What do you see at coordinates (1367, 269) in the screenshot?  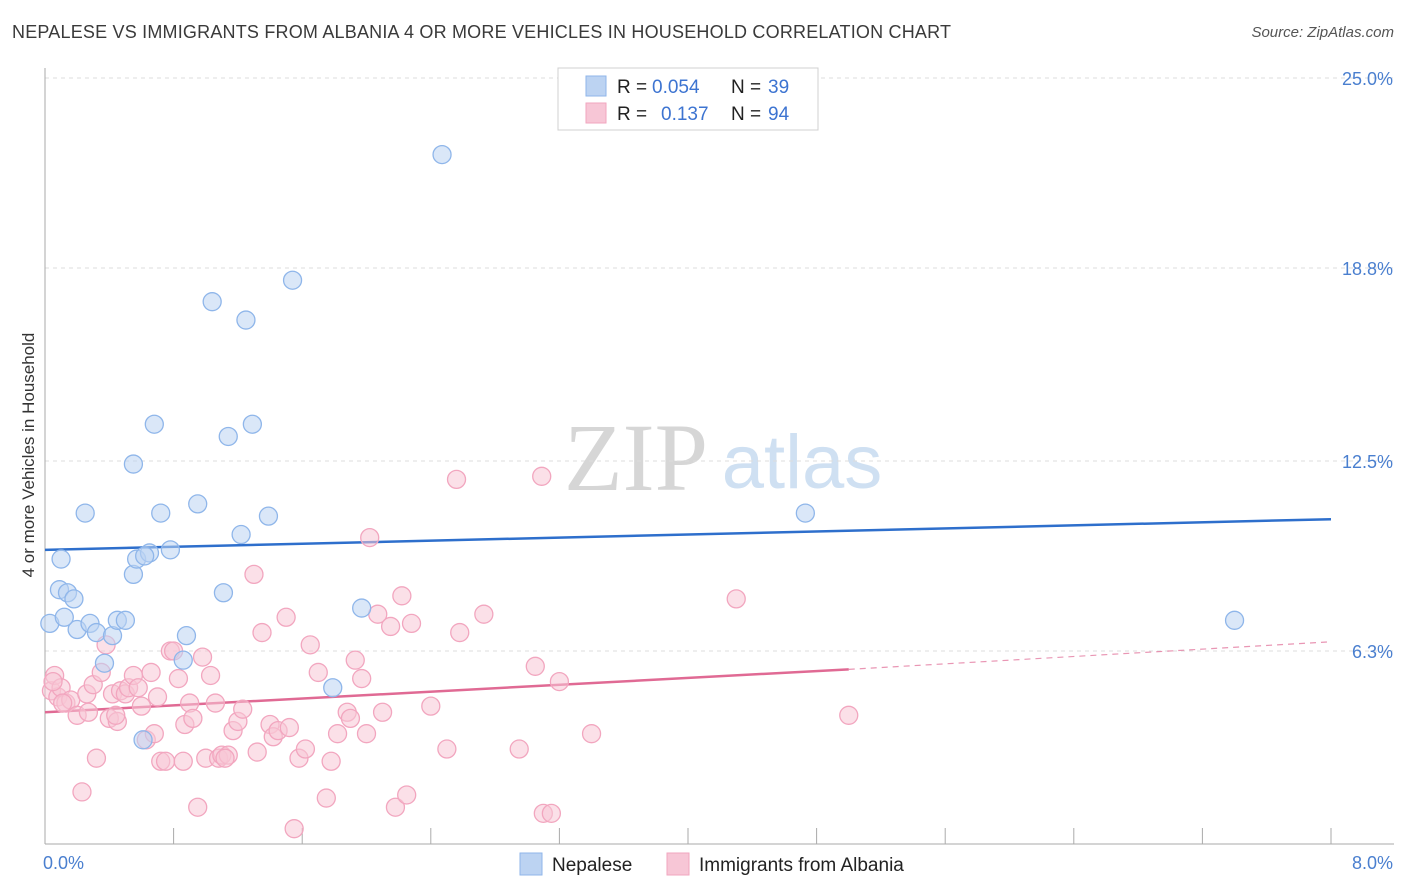 I see `y-tick-label-2: 18.8%` at bounding box center [1367, 269].